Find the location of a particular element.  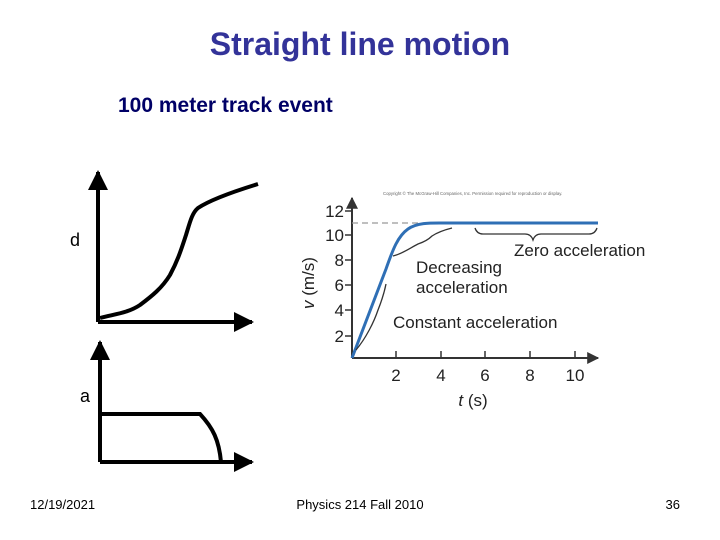

x-axis-title: t (s) is located at coordinates (472, 400).